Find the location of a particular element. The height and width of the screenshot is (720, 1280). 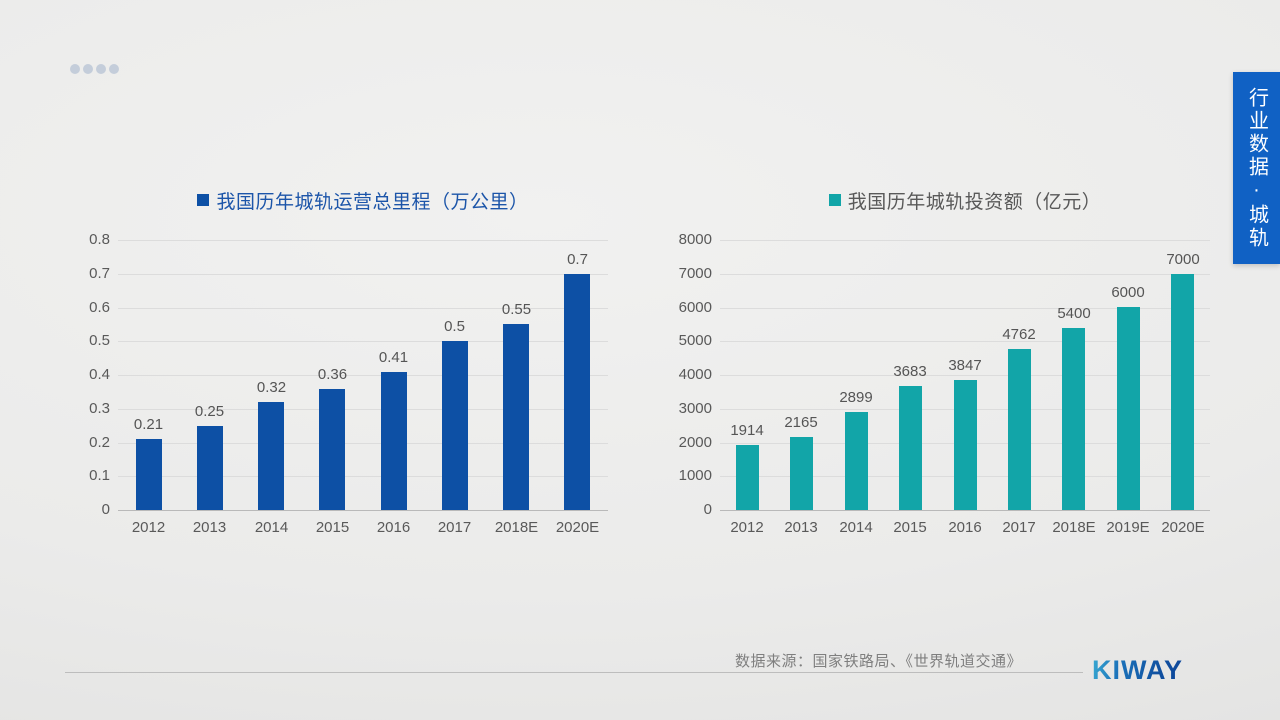

bar-value-label: 4762 is located at coordinates (1019, 334).